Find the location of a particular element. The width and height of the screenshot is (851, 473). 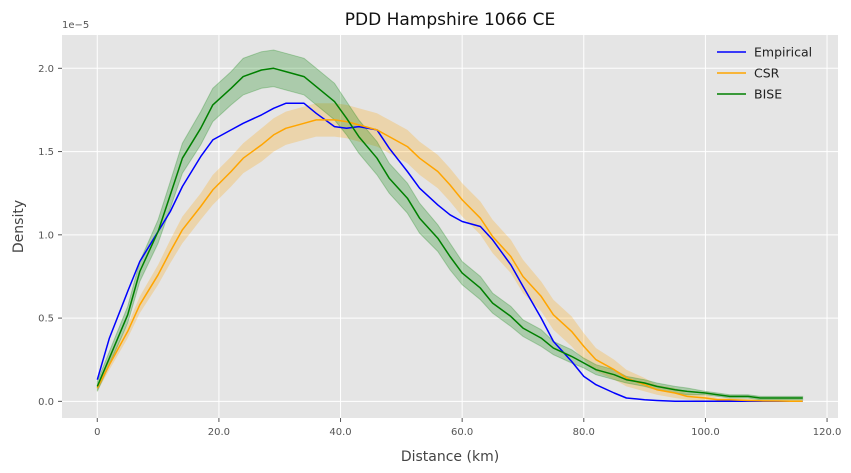

legend-label-bise: BISE is located at coordinates (768, 94).